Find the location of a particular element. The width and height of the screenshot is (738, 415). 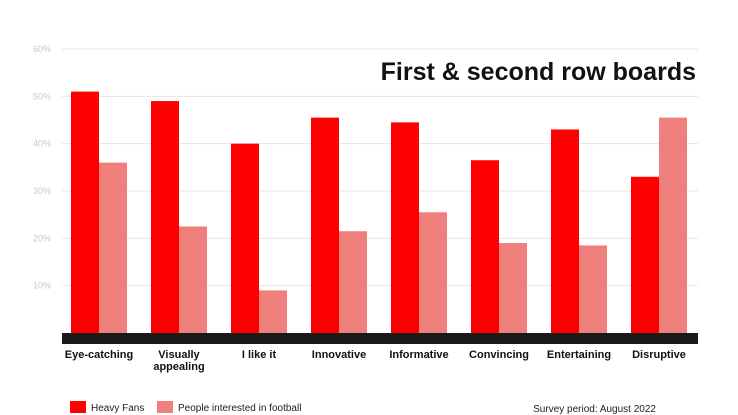

chart-title: First & second row boards is located at coordinates (538, 72).